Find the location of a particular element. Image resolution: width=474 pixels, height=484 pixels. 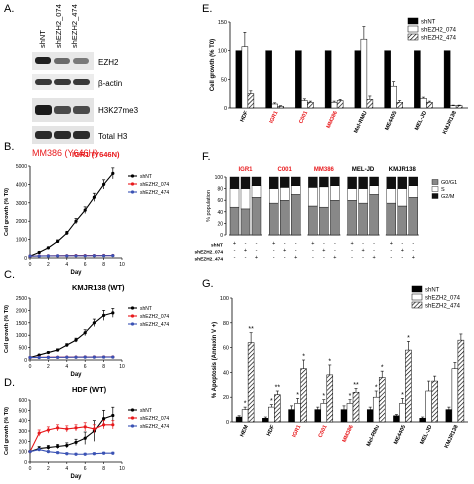

category-label: MM386 is located at coordinates (332, 119).